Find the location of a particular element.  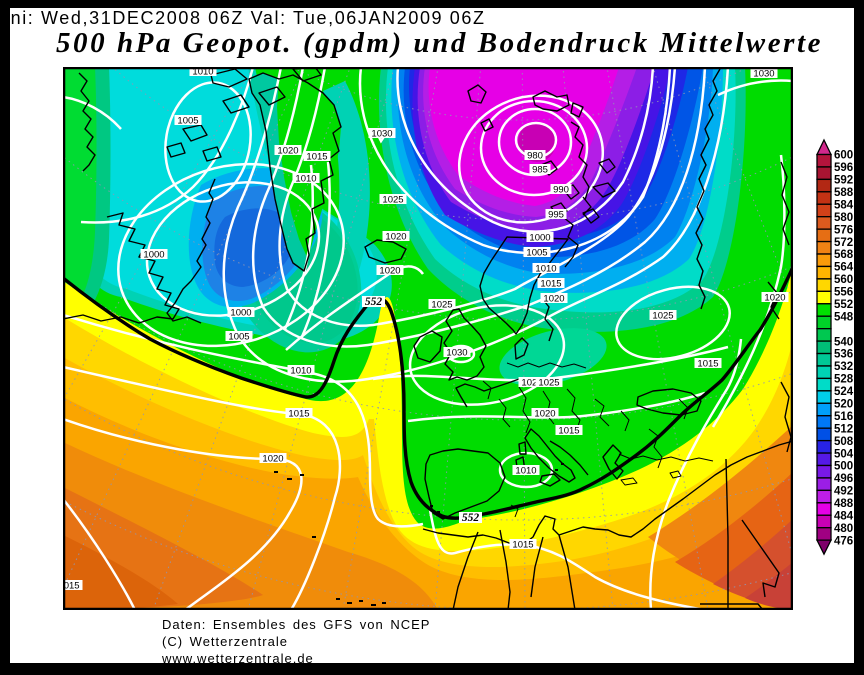

svg-text: 480 is located at coordinates (843, 529).